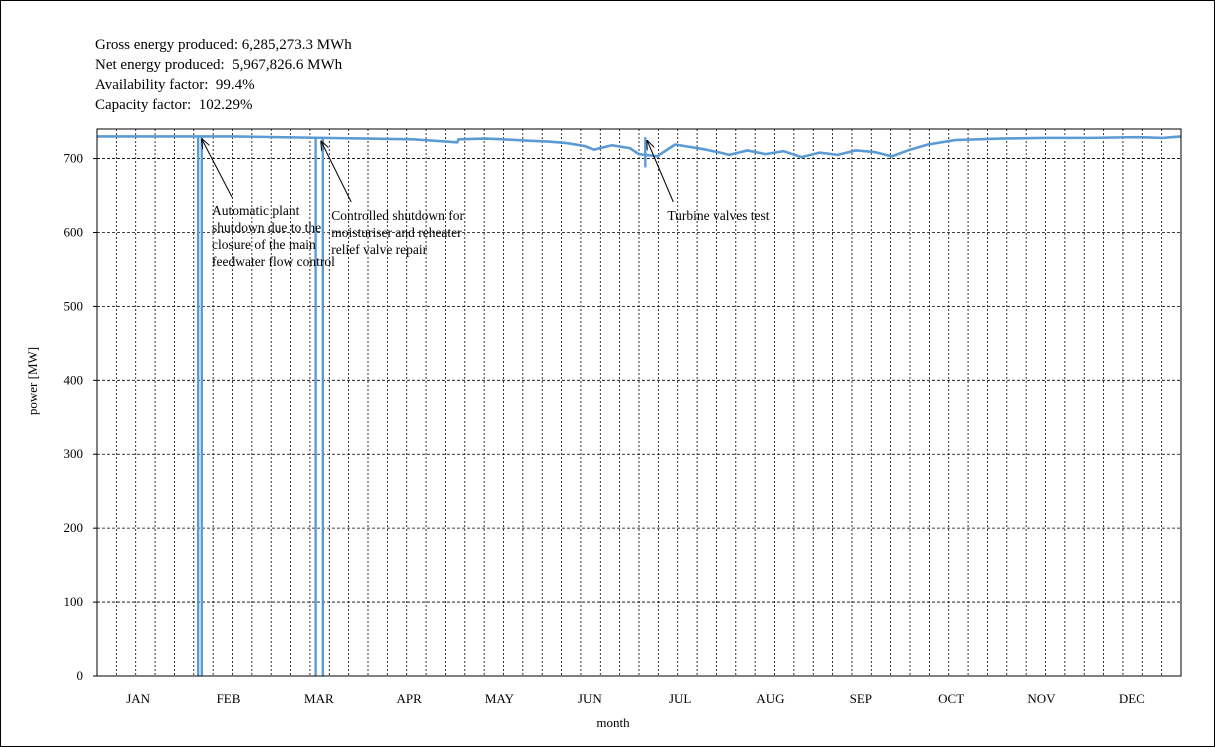 The image size is (1215, 747). Describe the element at coordinates (718, 215) in the screenshot. I see `annotation-text: Turbine valves test` at that location.